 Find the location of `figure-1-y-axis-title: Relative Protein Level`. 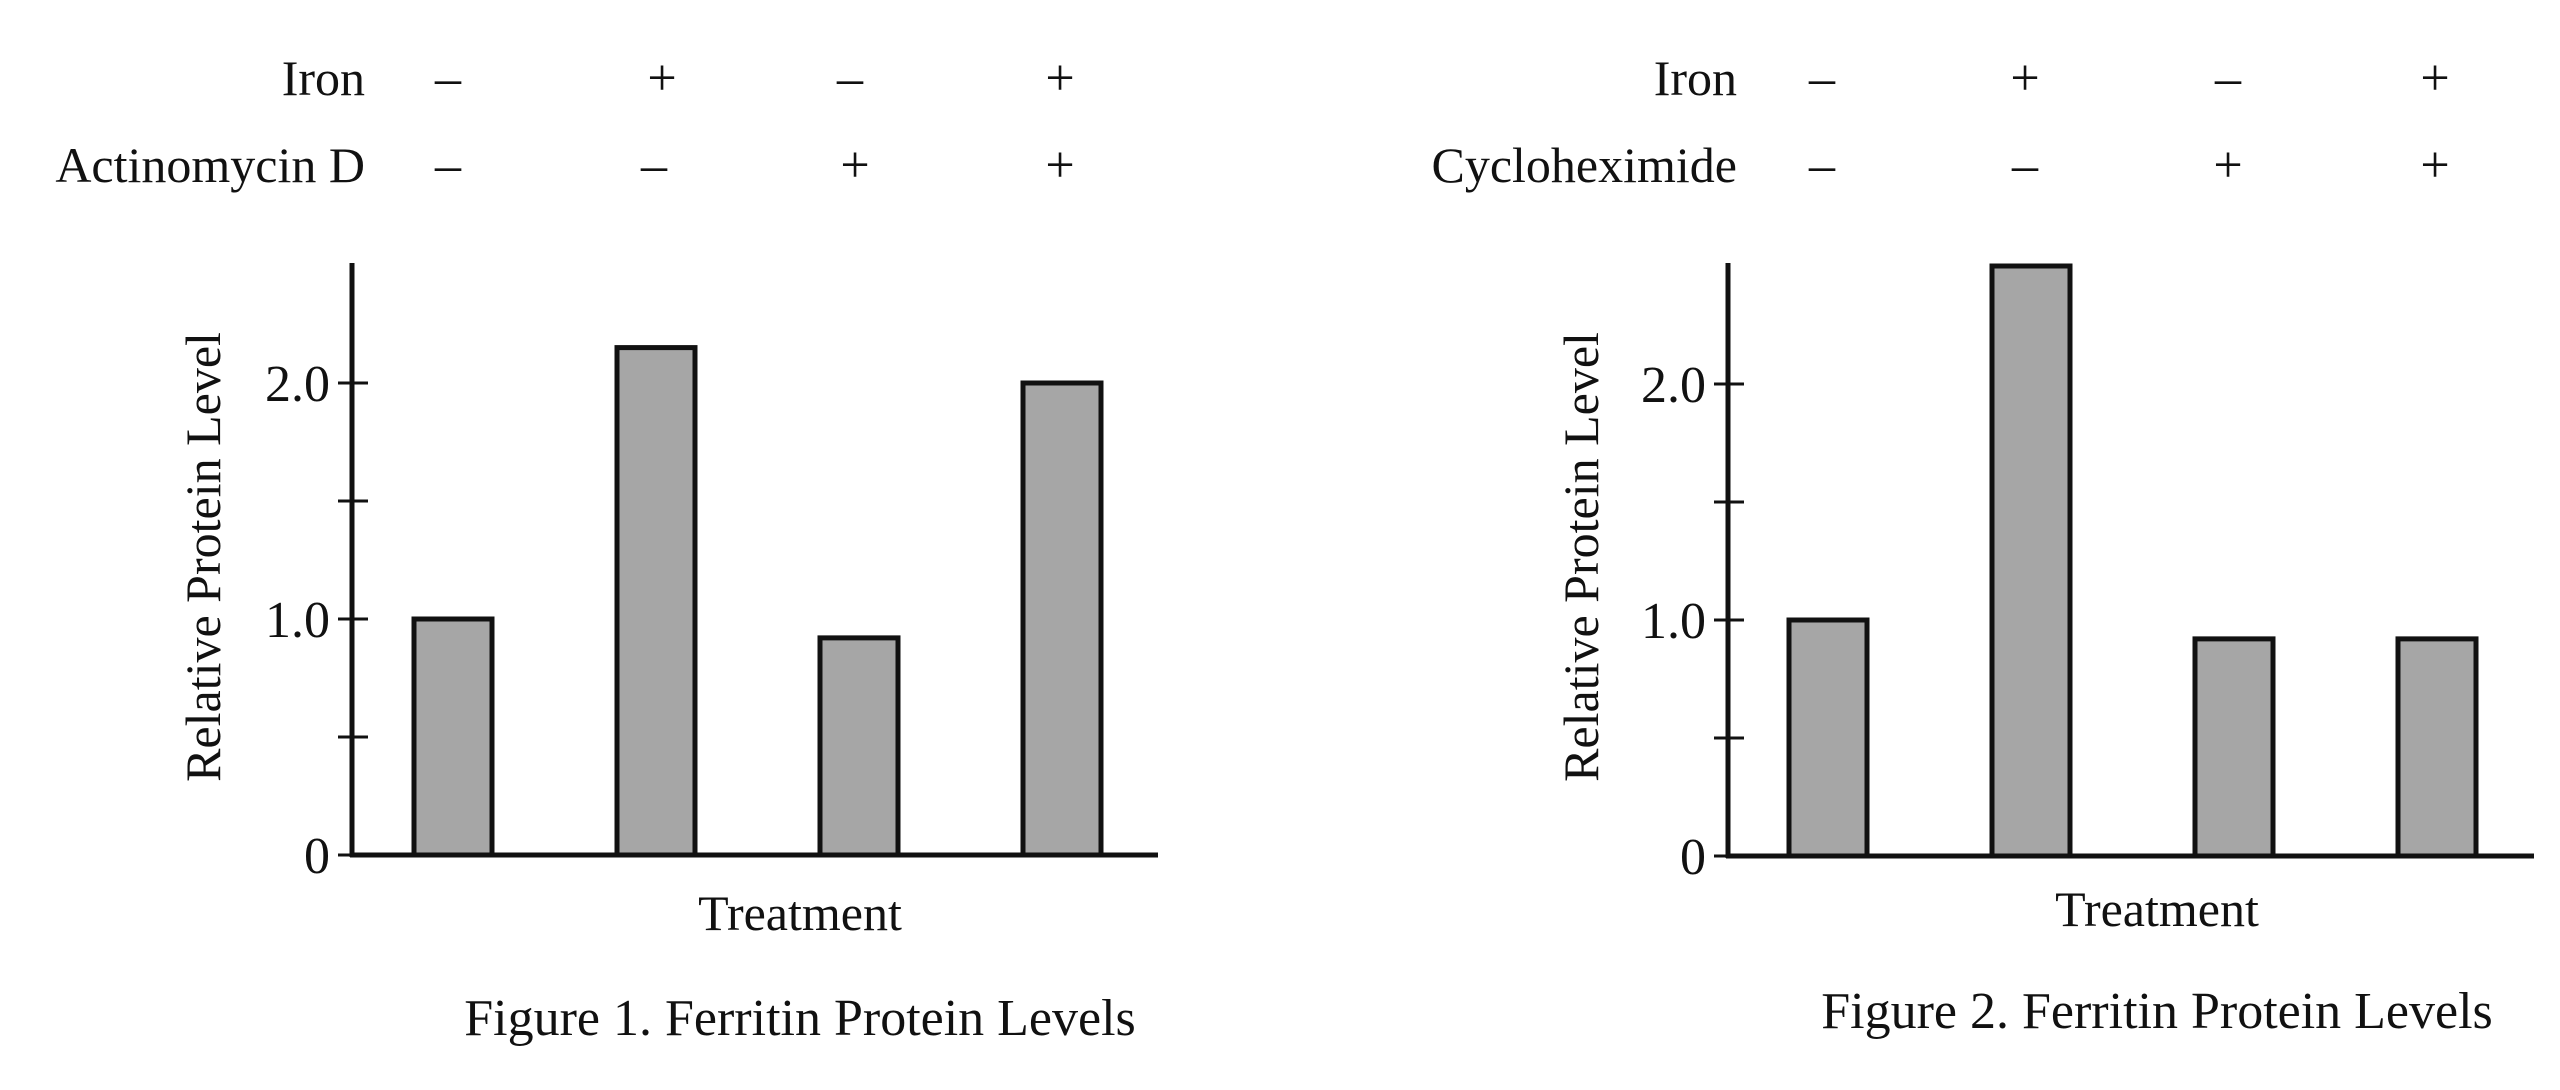

figure-1-y-axis-title: Relative Protein Level is located at coordinates (203, 557).